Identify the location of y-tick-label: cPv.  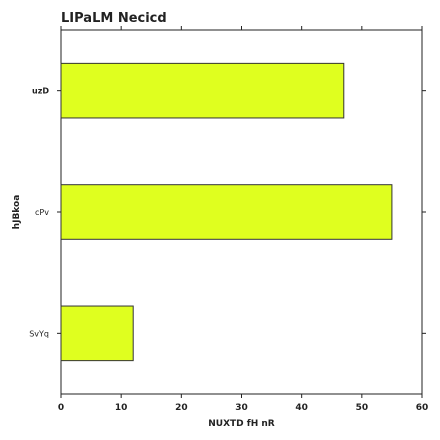
(42, 212).